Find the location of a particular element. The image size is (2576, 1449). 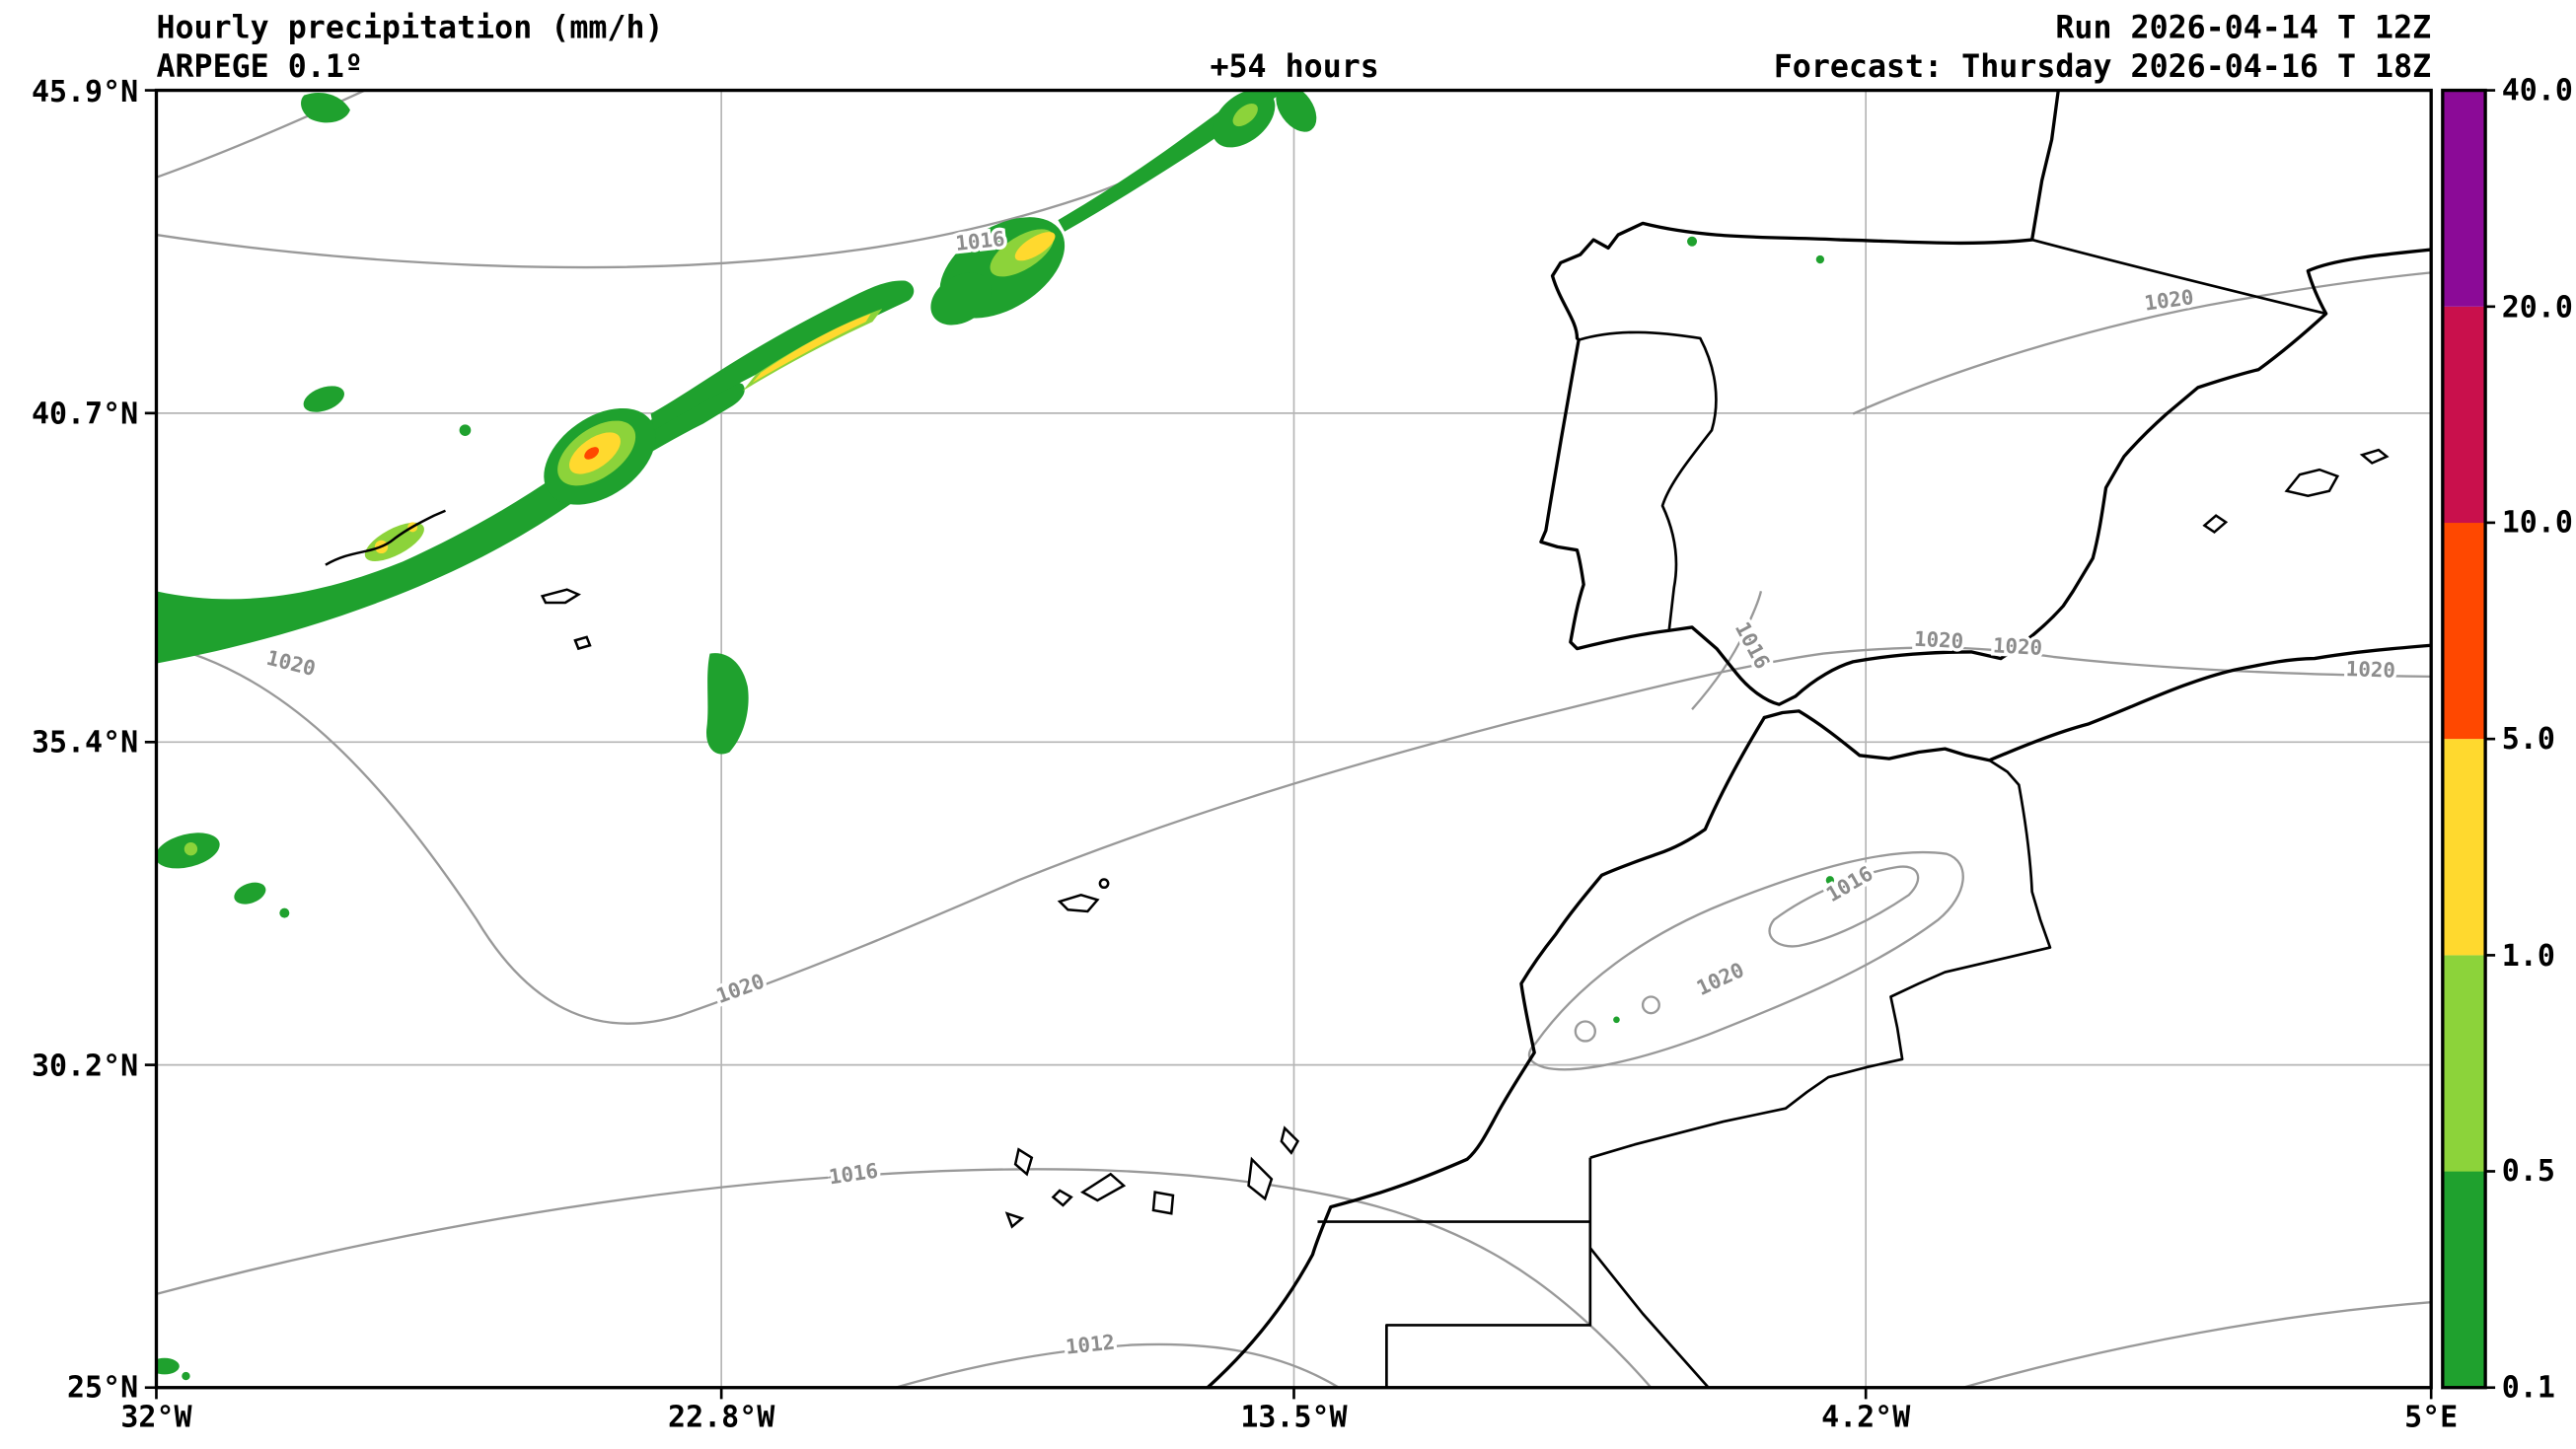

island-la-gomera is located at coordinates (1062, 1198).